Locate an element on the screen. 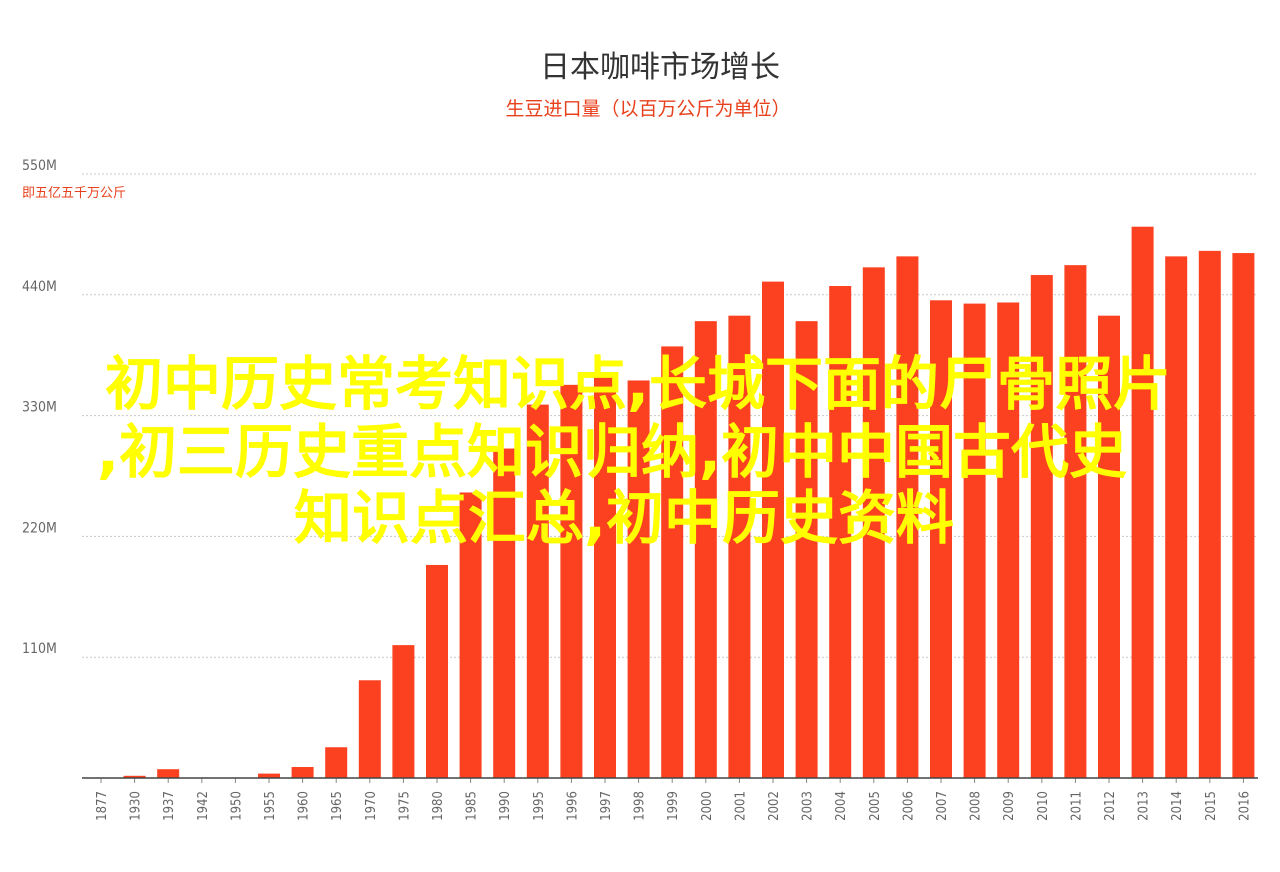 Image resolution: width=1280 pixels, height=872 pixels. y-tick-label: 550M is located at coordinates (39, 166).